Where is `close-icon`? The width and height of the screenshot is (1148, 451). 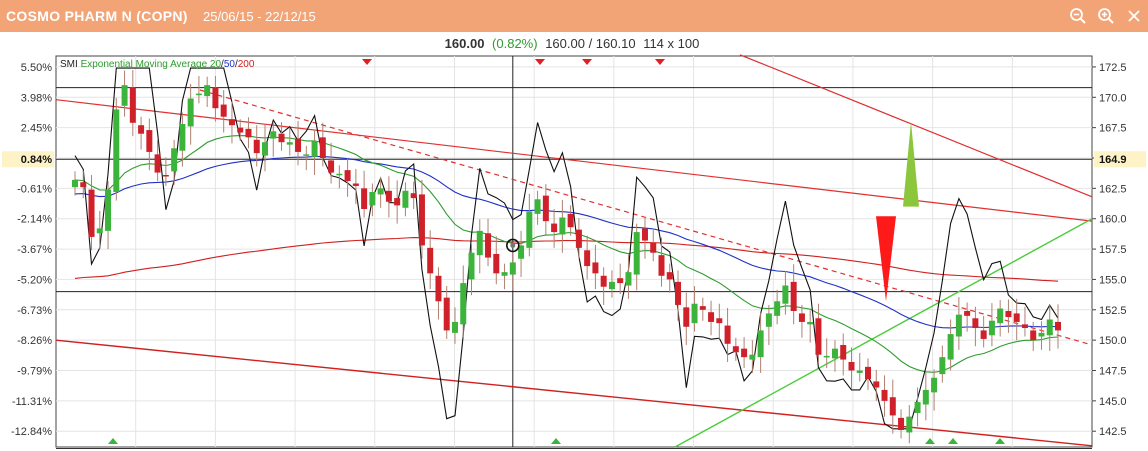 close-icon is located at coordinates (1134, 16).